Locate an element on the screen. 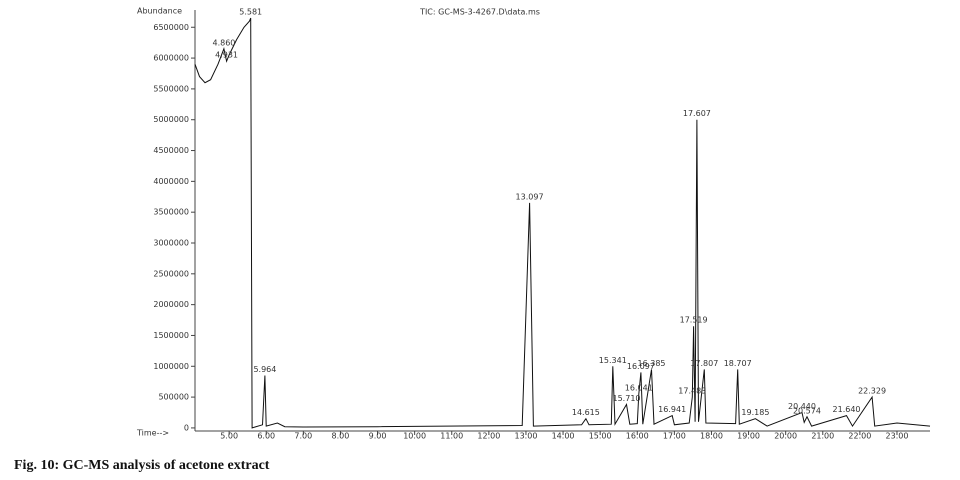 The width and height of the screenshot is (960, 480). y-tick-label: 3000000 is located at coordinates (171, 242).